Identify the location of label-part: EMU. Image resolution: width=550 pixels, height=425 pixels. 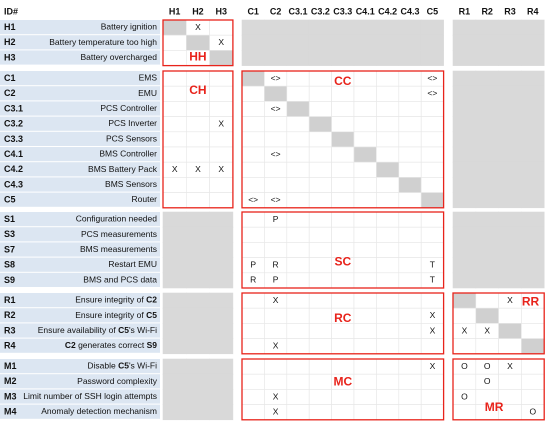
(147, 93).